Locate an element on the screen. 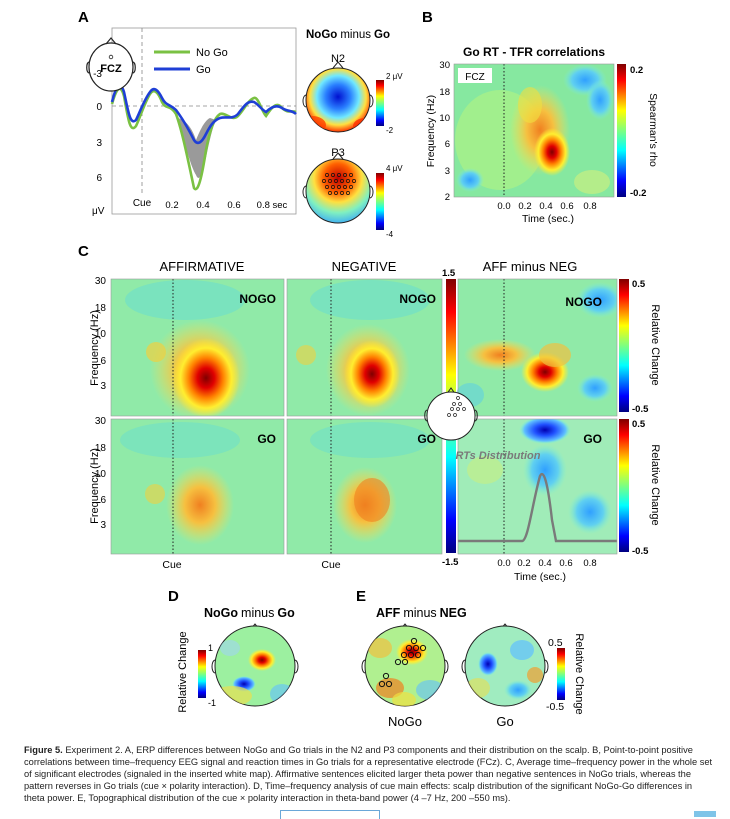 The width and height of the screenshot is (730, 819). c-xtick: 0.6 is located at coordinates (565, 563).